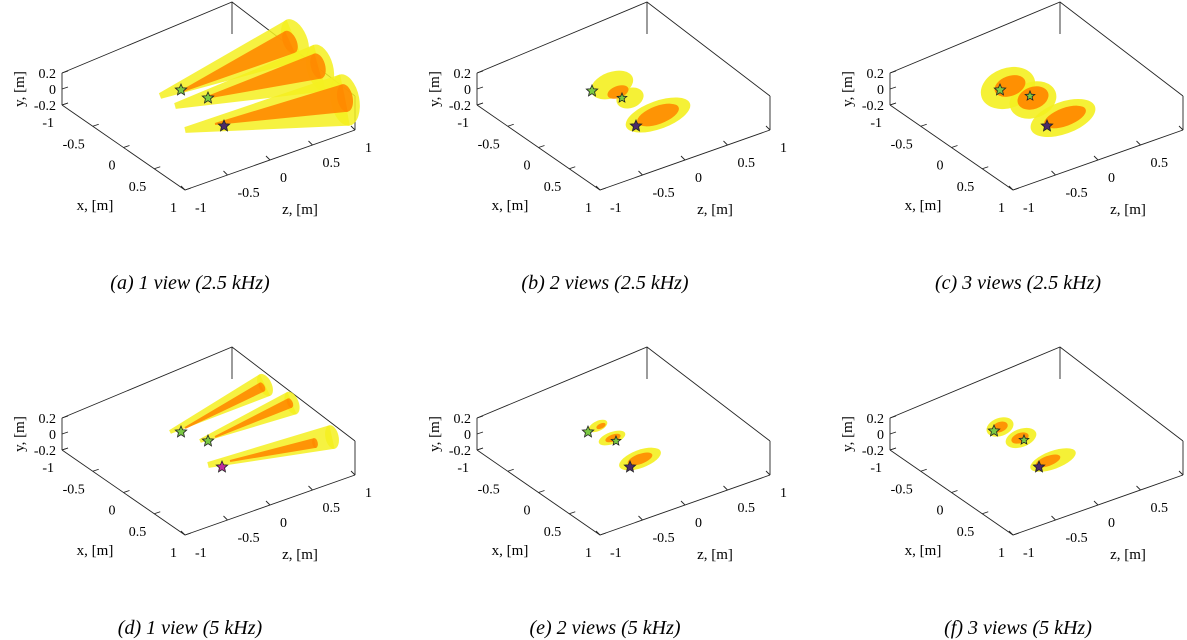 This screenshot has height=640, width=1187. Describe the element at coordinates (267, 103) in the screenshot. I see `outer-region` at that location.